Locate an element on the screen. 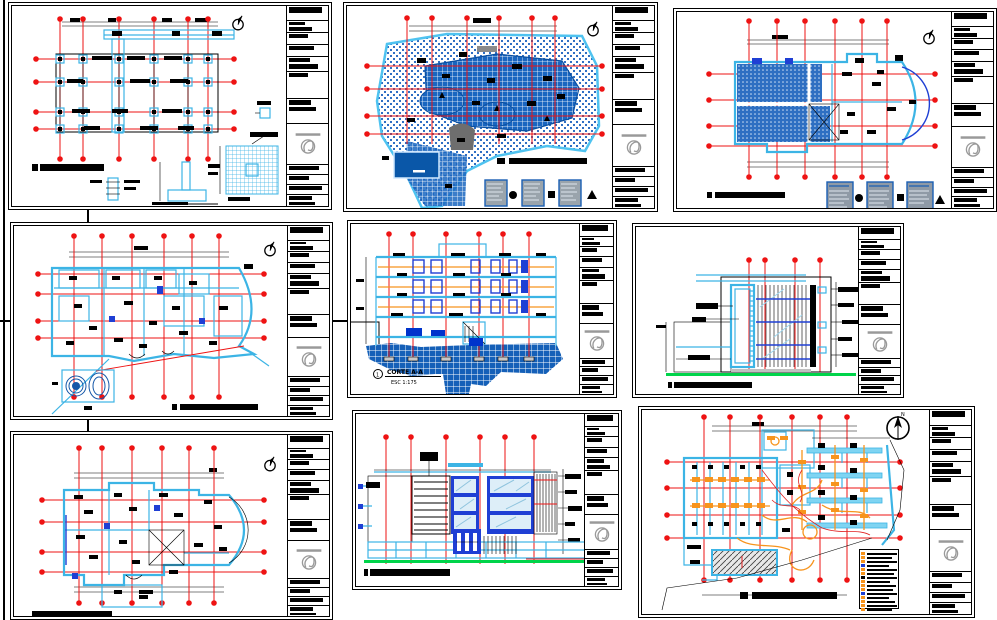 The height and width of the screenshot is (620, 997). detail-small-column is located at coordinates (263, 110).